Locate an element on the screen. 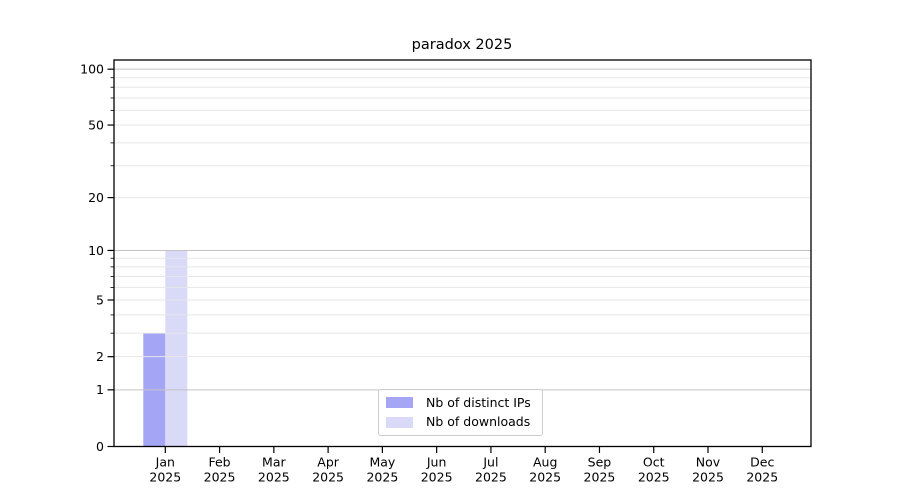  x-tick-label-month-jan: Jan is located at coordinates (165, 462).